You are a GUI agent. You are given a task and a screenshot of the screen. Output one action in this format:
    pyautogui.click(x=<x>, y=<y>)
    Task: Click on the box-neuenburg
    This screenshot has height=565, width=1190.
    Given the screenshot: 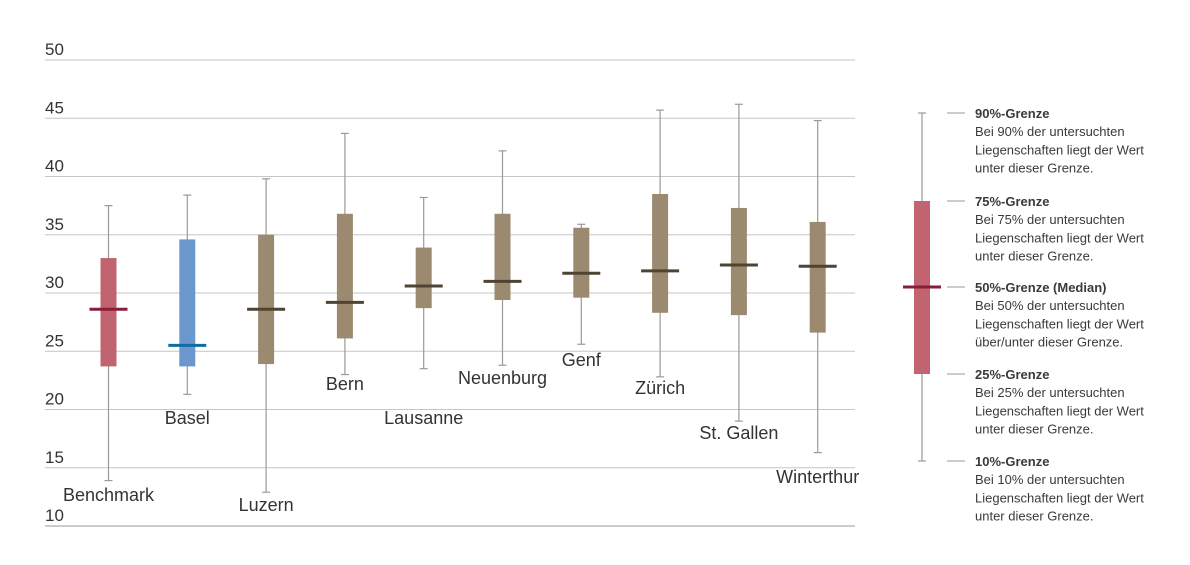 What is the action you would take?
    pyautogui.click(x=502, y=258)
    